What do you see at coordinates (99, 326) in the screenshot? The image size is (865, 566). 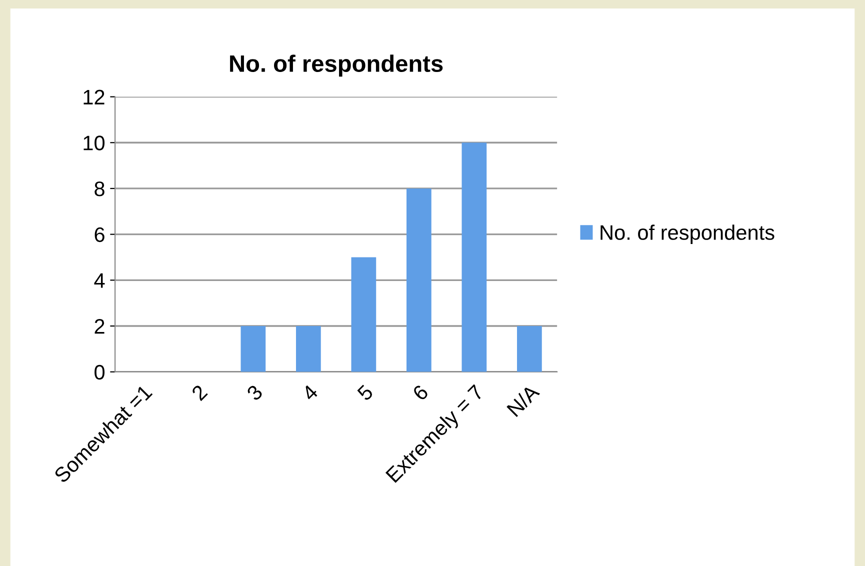 I see `y-tick-label: 2` at bounding box center [99, 326].